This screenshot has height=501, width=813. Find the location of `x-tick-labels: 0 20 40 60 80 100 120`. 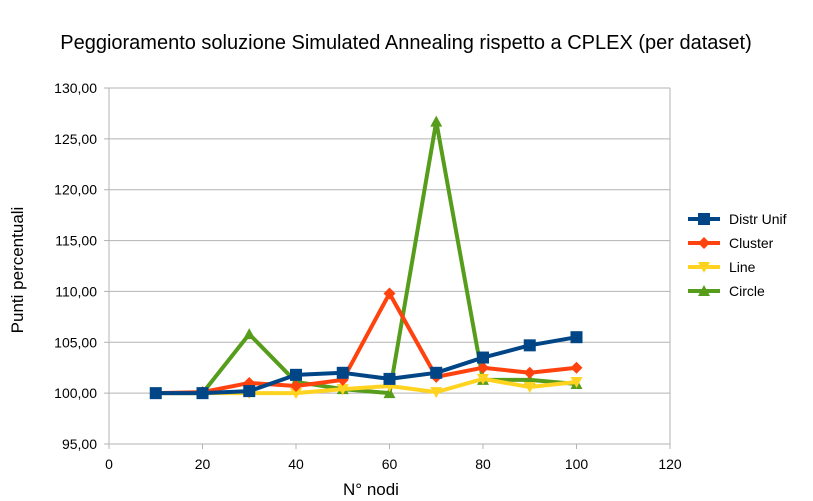

x-tick-labels: 0 20 40 60 80 100 120 is located at coordinates (393, 464).